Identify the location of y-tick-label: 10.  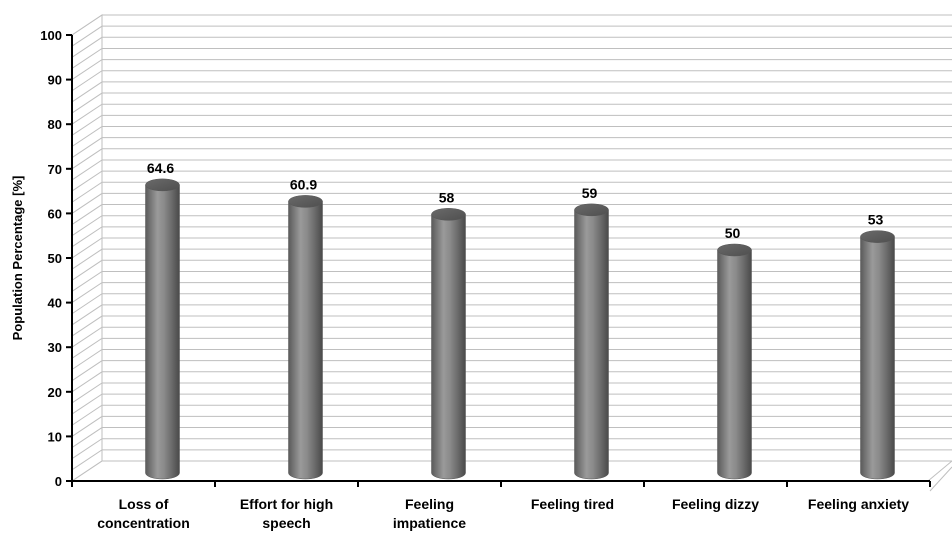
(55, 436).